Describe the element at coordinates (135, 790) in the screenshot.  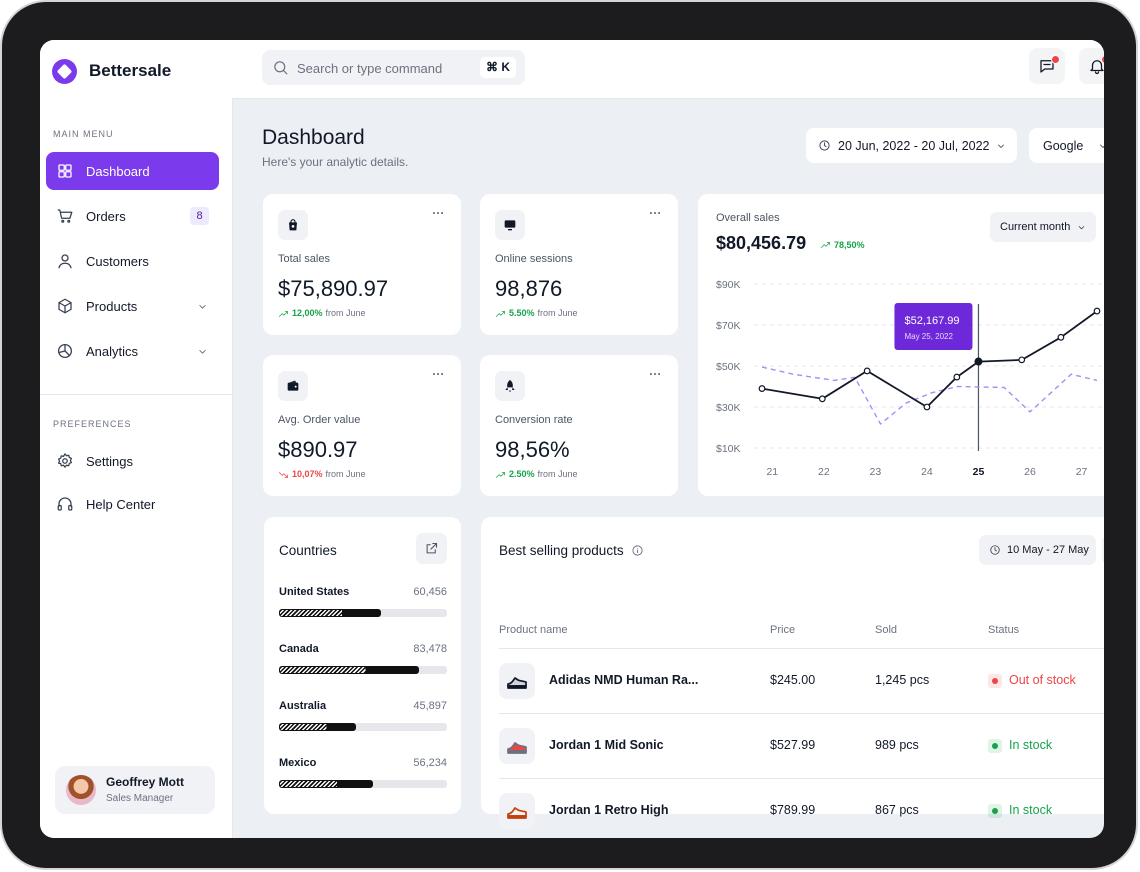
I see `user-card: Geoffrey Mott Sales Manager` at that location.